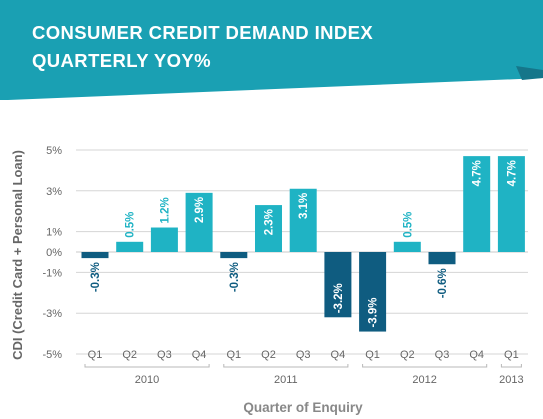 The image size is (543, 419). I want to click on y-tick-label: 3%, so click(54, 192).